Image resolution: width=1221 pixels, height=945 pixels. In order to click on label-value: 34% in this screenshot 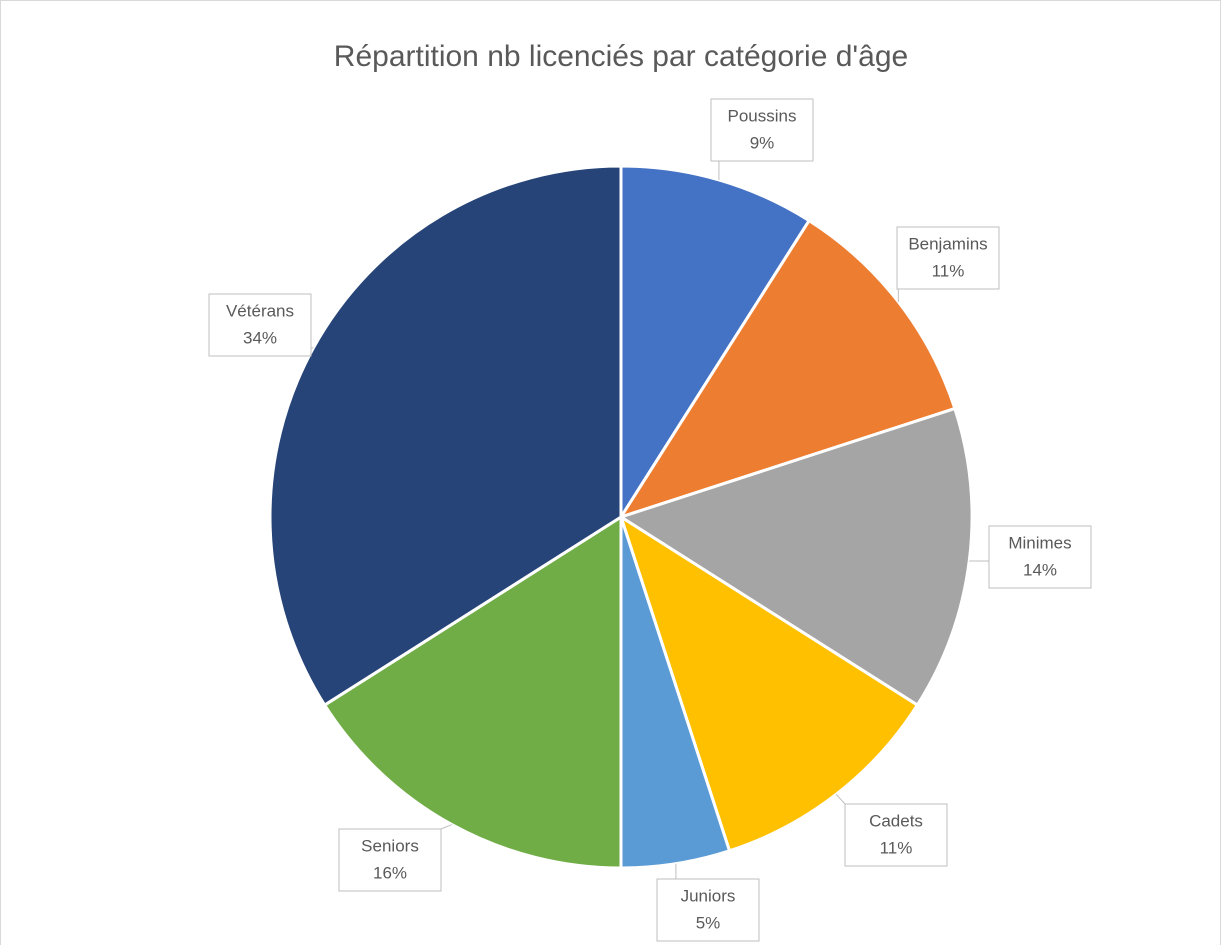, I will do `click(260, 337)`.